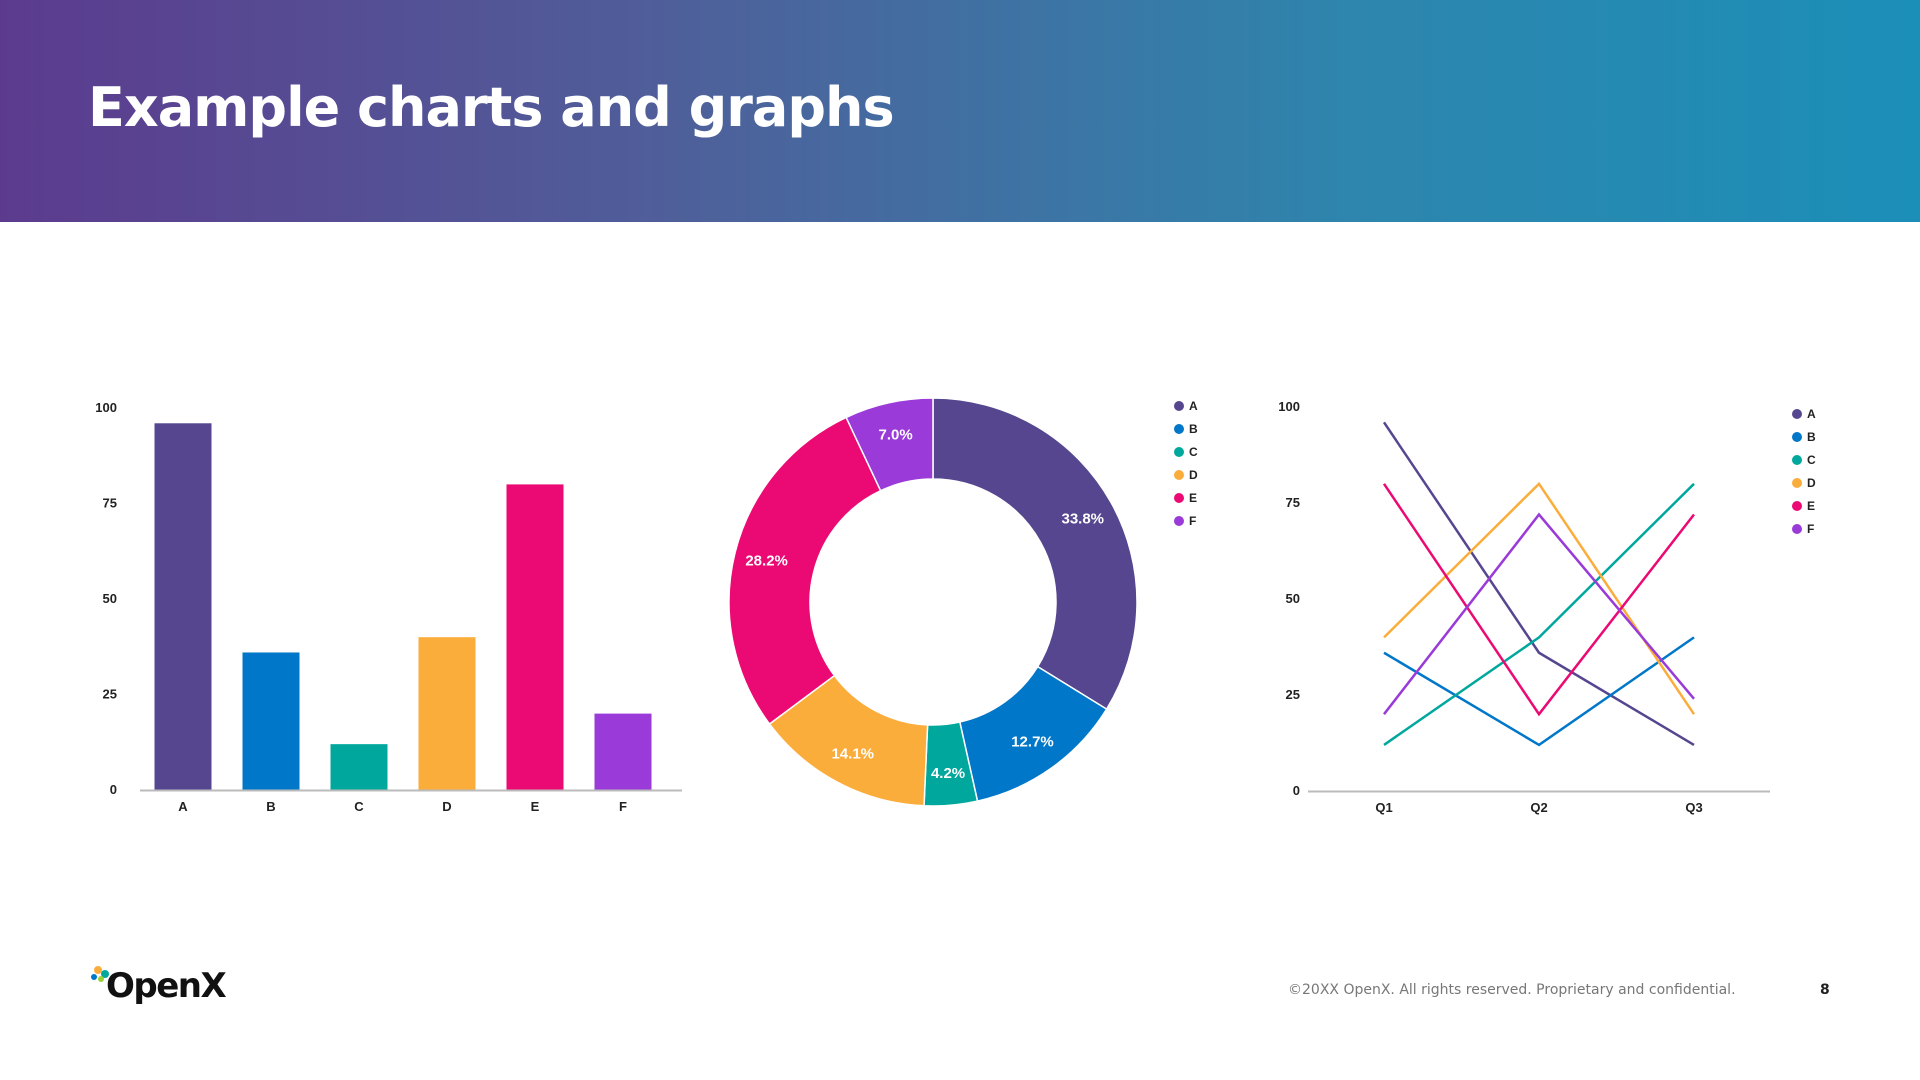  I want to click on bar-y-tick-0: 0, so click(113, 789).